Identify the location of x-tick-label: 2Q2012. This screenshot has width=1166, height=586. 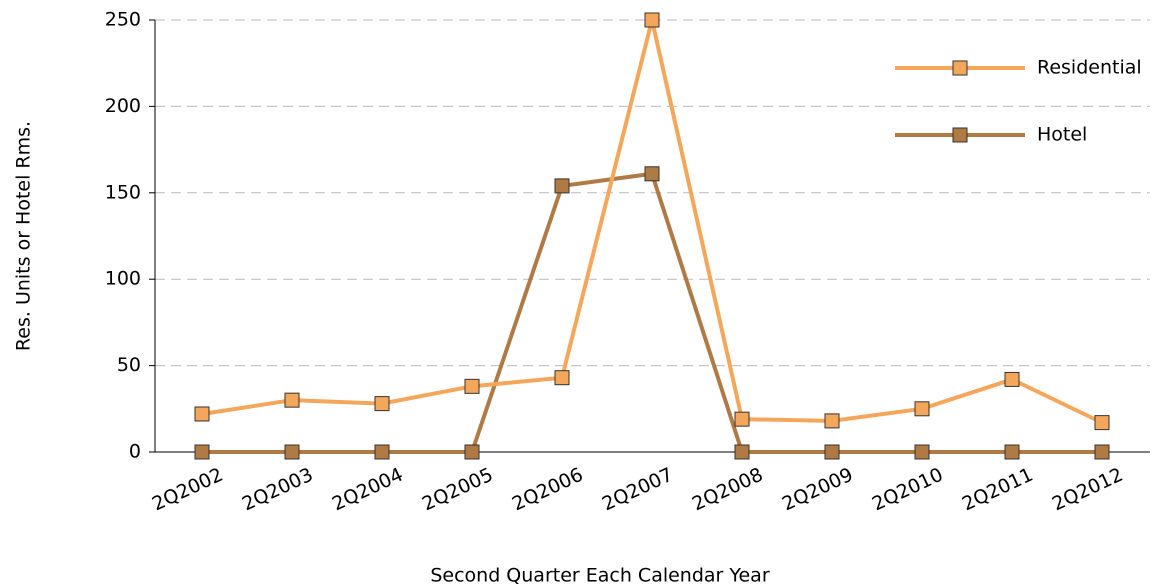
(1088, 490).